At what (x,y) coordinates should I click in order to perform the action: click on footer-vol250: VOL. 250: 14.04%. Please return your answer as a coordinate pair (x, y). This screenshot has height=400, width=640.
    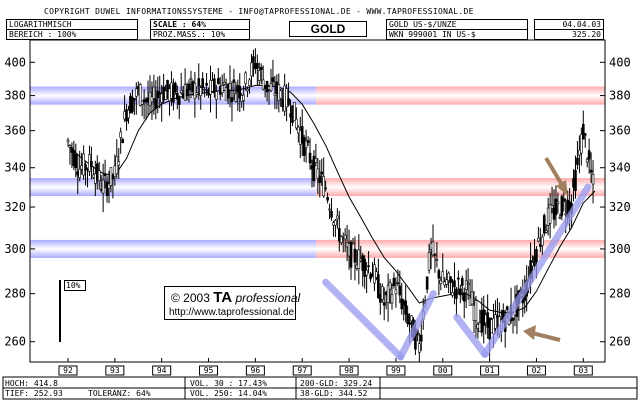
    Looking at the image, I should click on (229, 393).